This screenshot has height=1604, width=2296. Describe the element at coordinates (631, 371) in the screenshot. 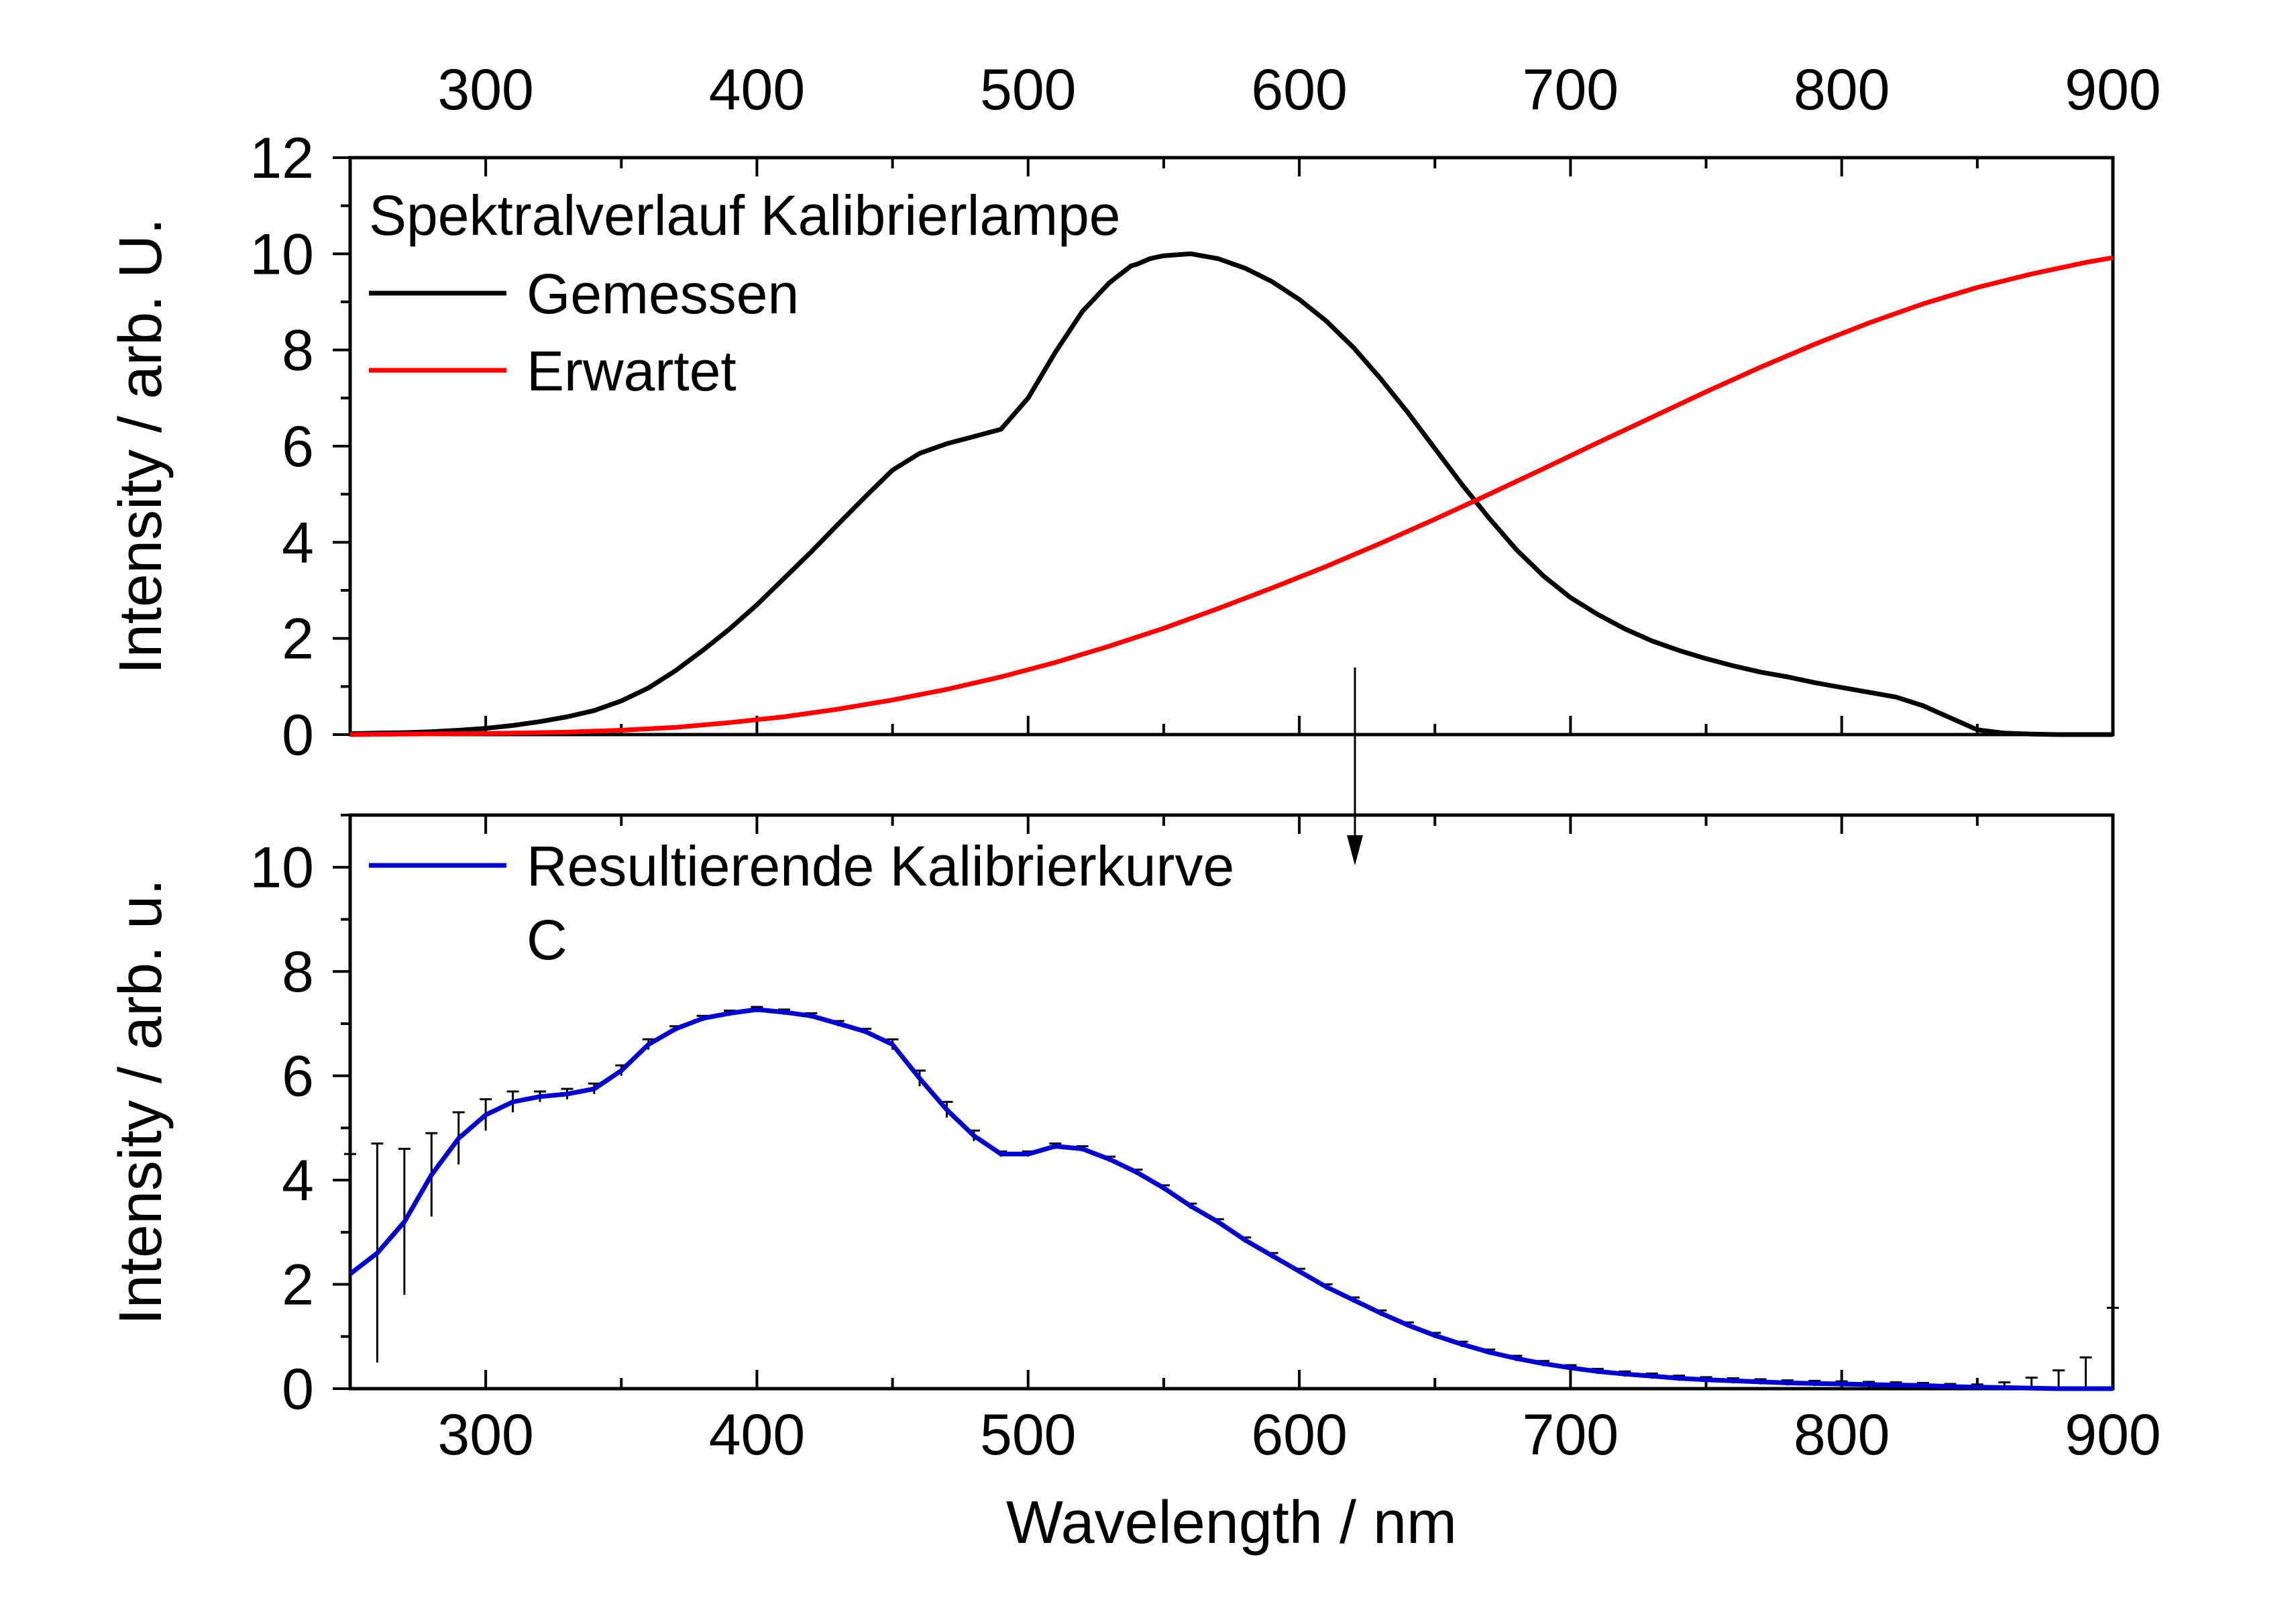

I see `legend-label-erwartet: Erwartet` at that location.